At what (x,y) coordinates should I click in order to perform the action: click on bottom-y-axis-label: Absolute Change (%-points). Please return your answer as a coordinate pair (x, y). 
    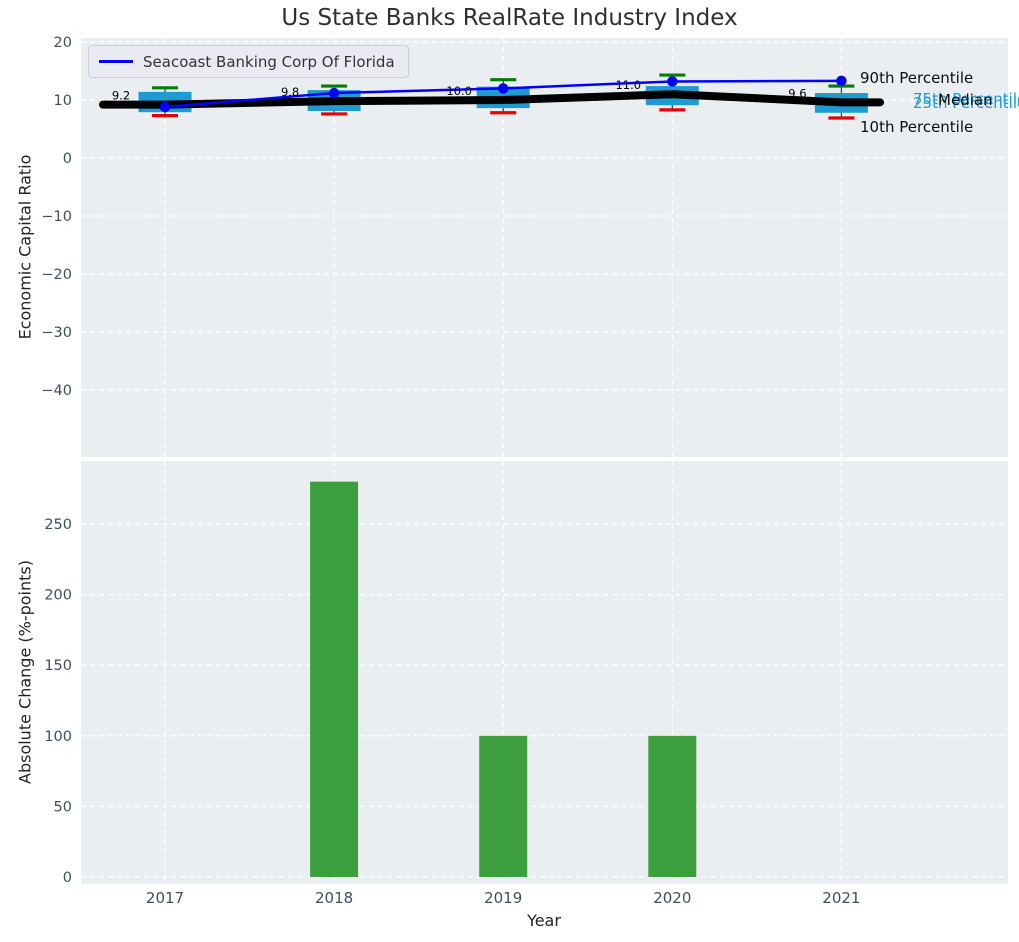
    Looking at the image, I should click on (25, 672).